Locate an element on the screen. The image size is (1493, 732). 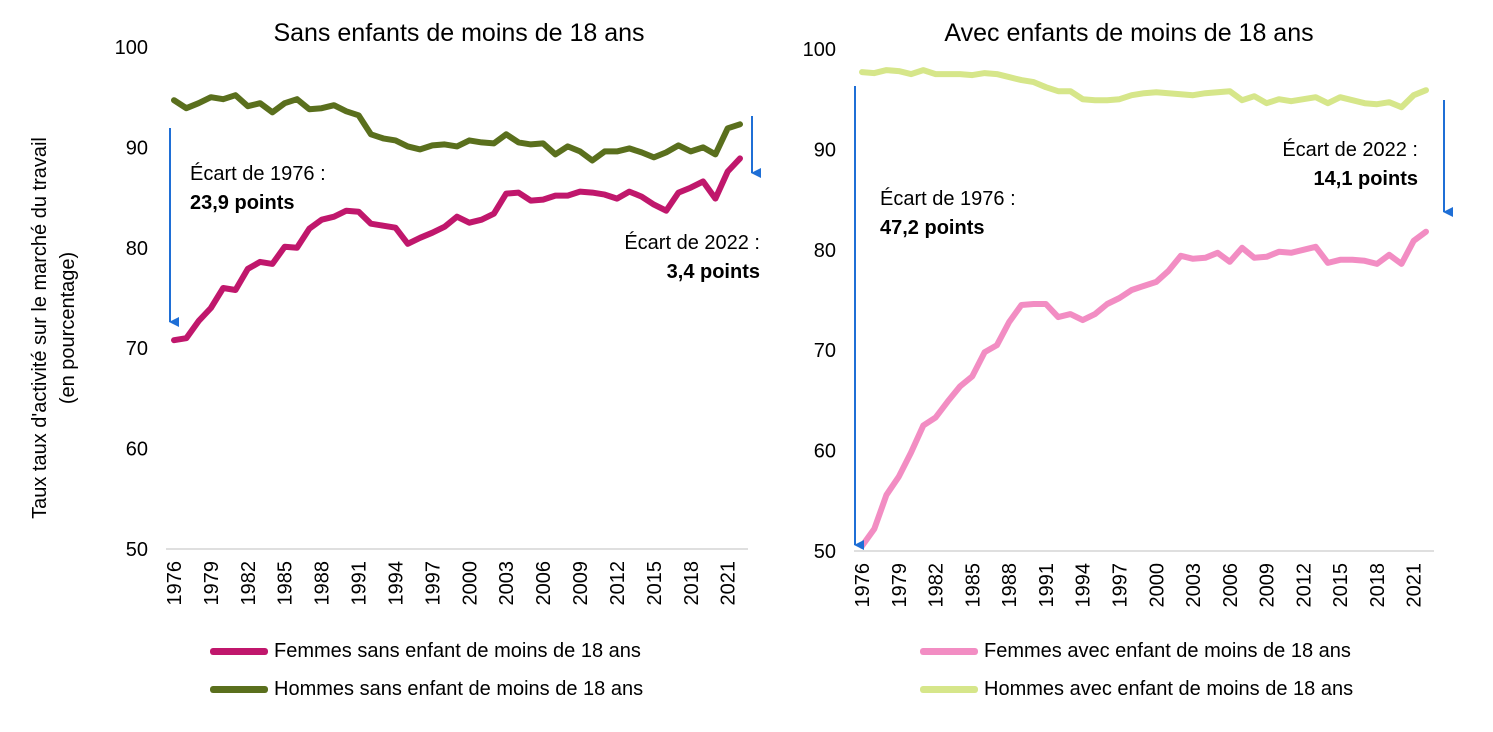
chart-left-annotation-2022-label: Écart de 2022 : is located at coordinates (692, 242).